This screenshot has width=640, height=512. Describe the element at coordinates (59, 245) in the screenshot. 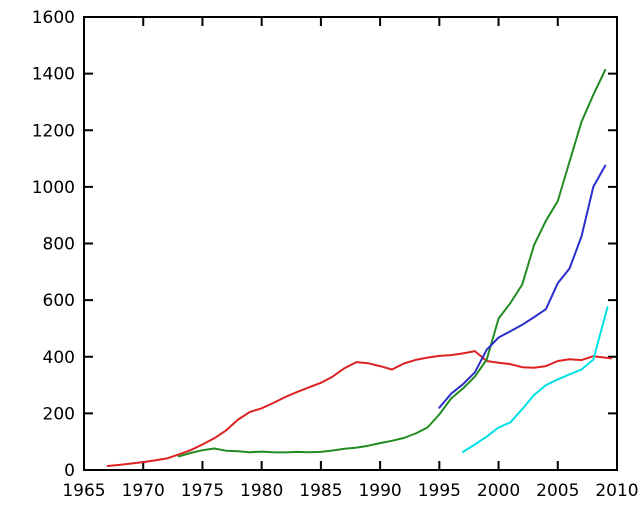

I see `y-tick-label: 800` at that location.